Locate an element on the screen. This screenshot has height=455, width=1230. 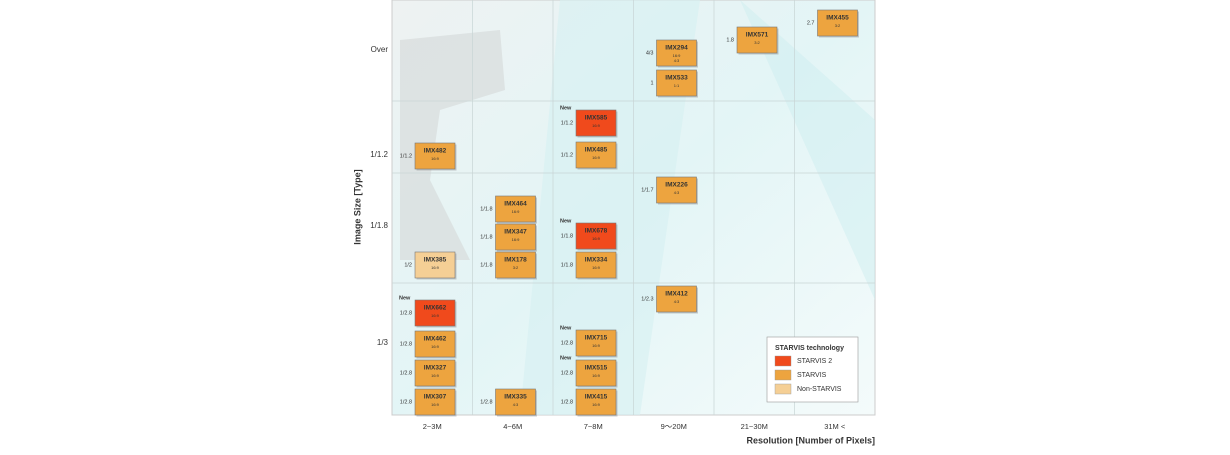
sensor-name: IMX347 is located at coordinates (515, 232).